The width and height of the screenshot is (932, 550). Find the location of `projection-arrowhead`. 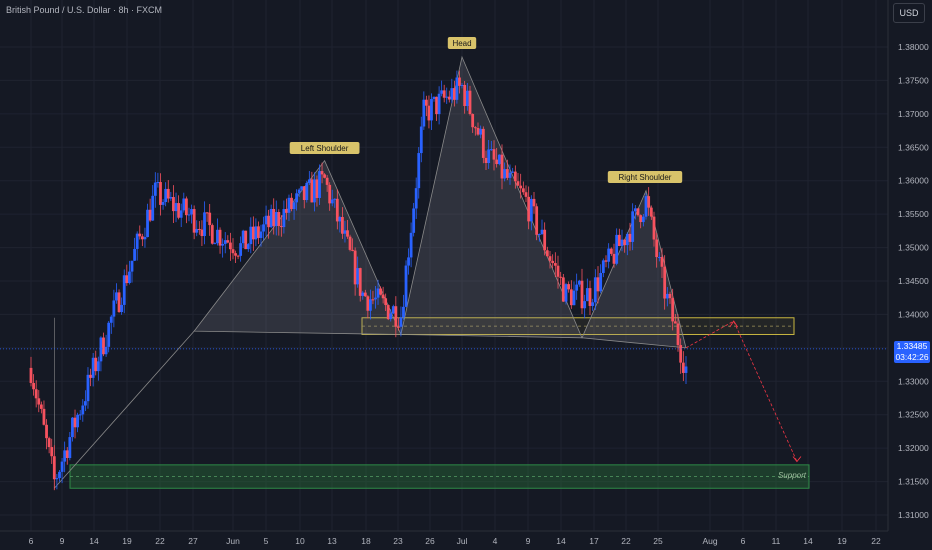

projection-arrowhead is located at coordinates (797, 459).